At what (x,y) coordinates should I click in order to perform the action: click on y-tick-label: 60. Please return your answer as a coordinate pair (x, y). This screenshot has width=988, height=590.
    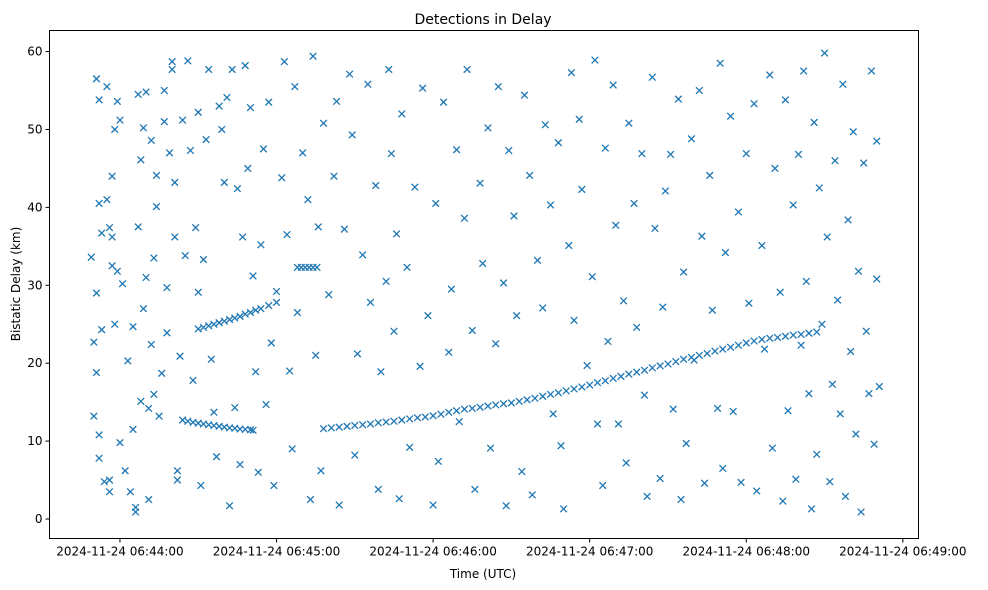
    Looking at the image, I should click on (34, 52).